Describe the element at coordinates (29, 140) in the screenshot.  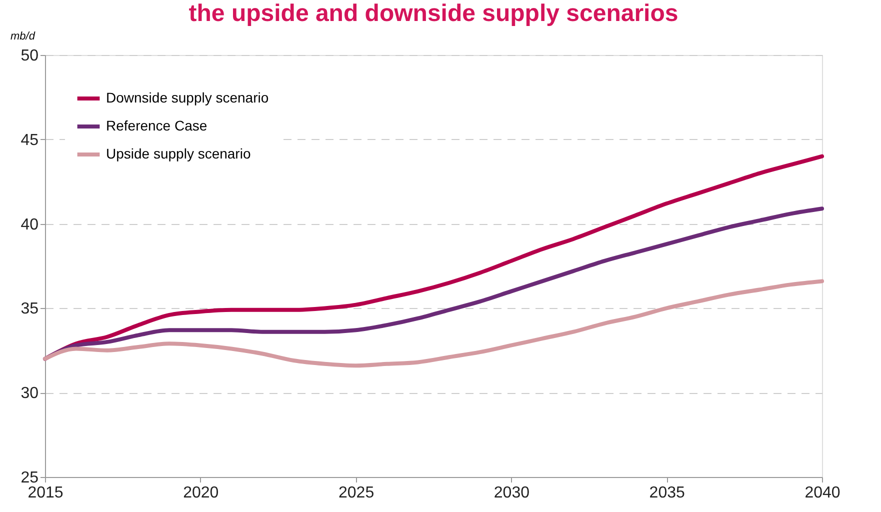
I see `y-tick-label: 45` at that location.